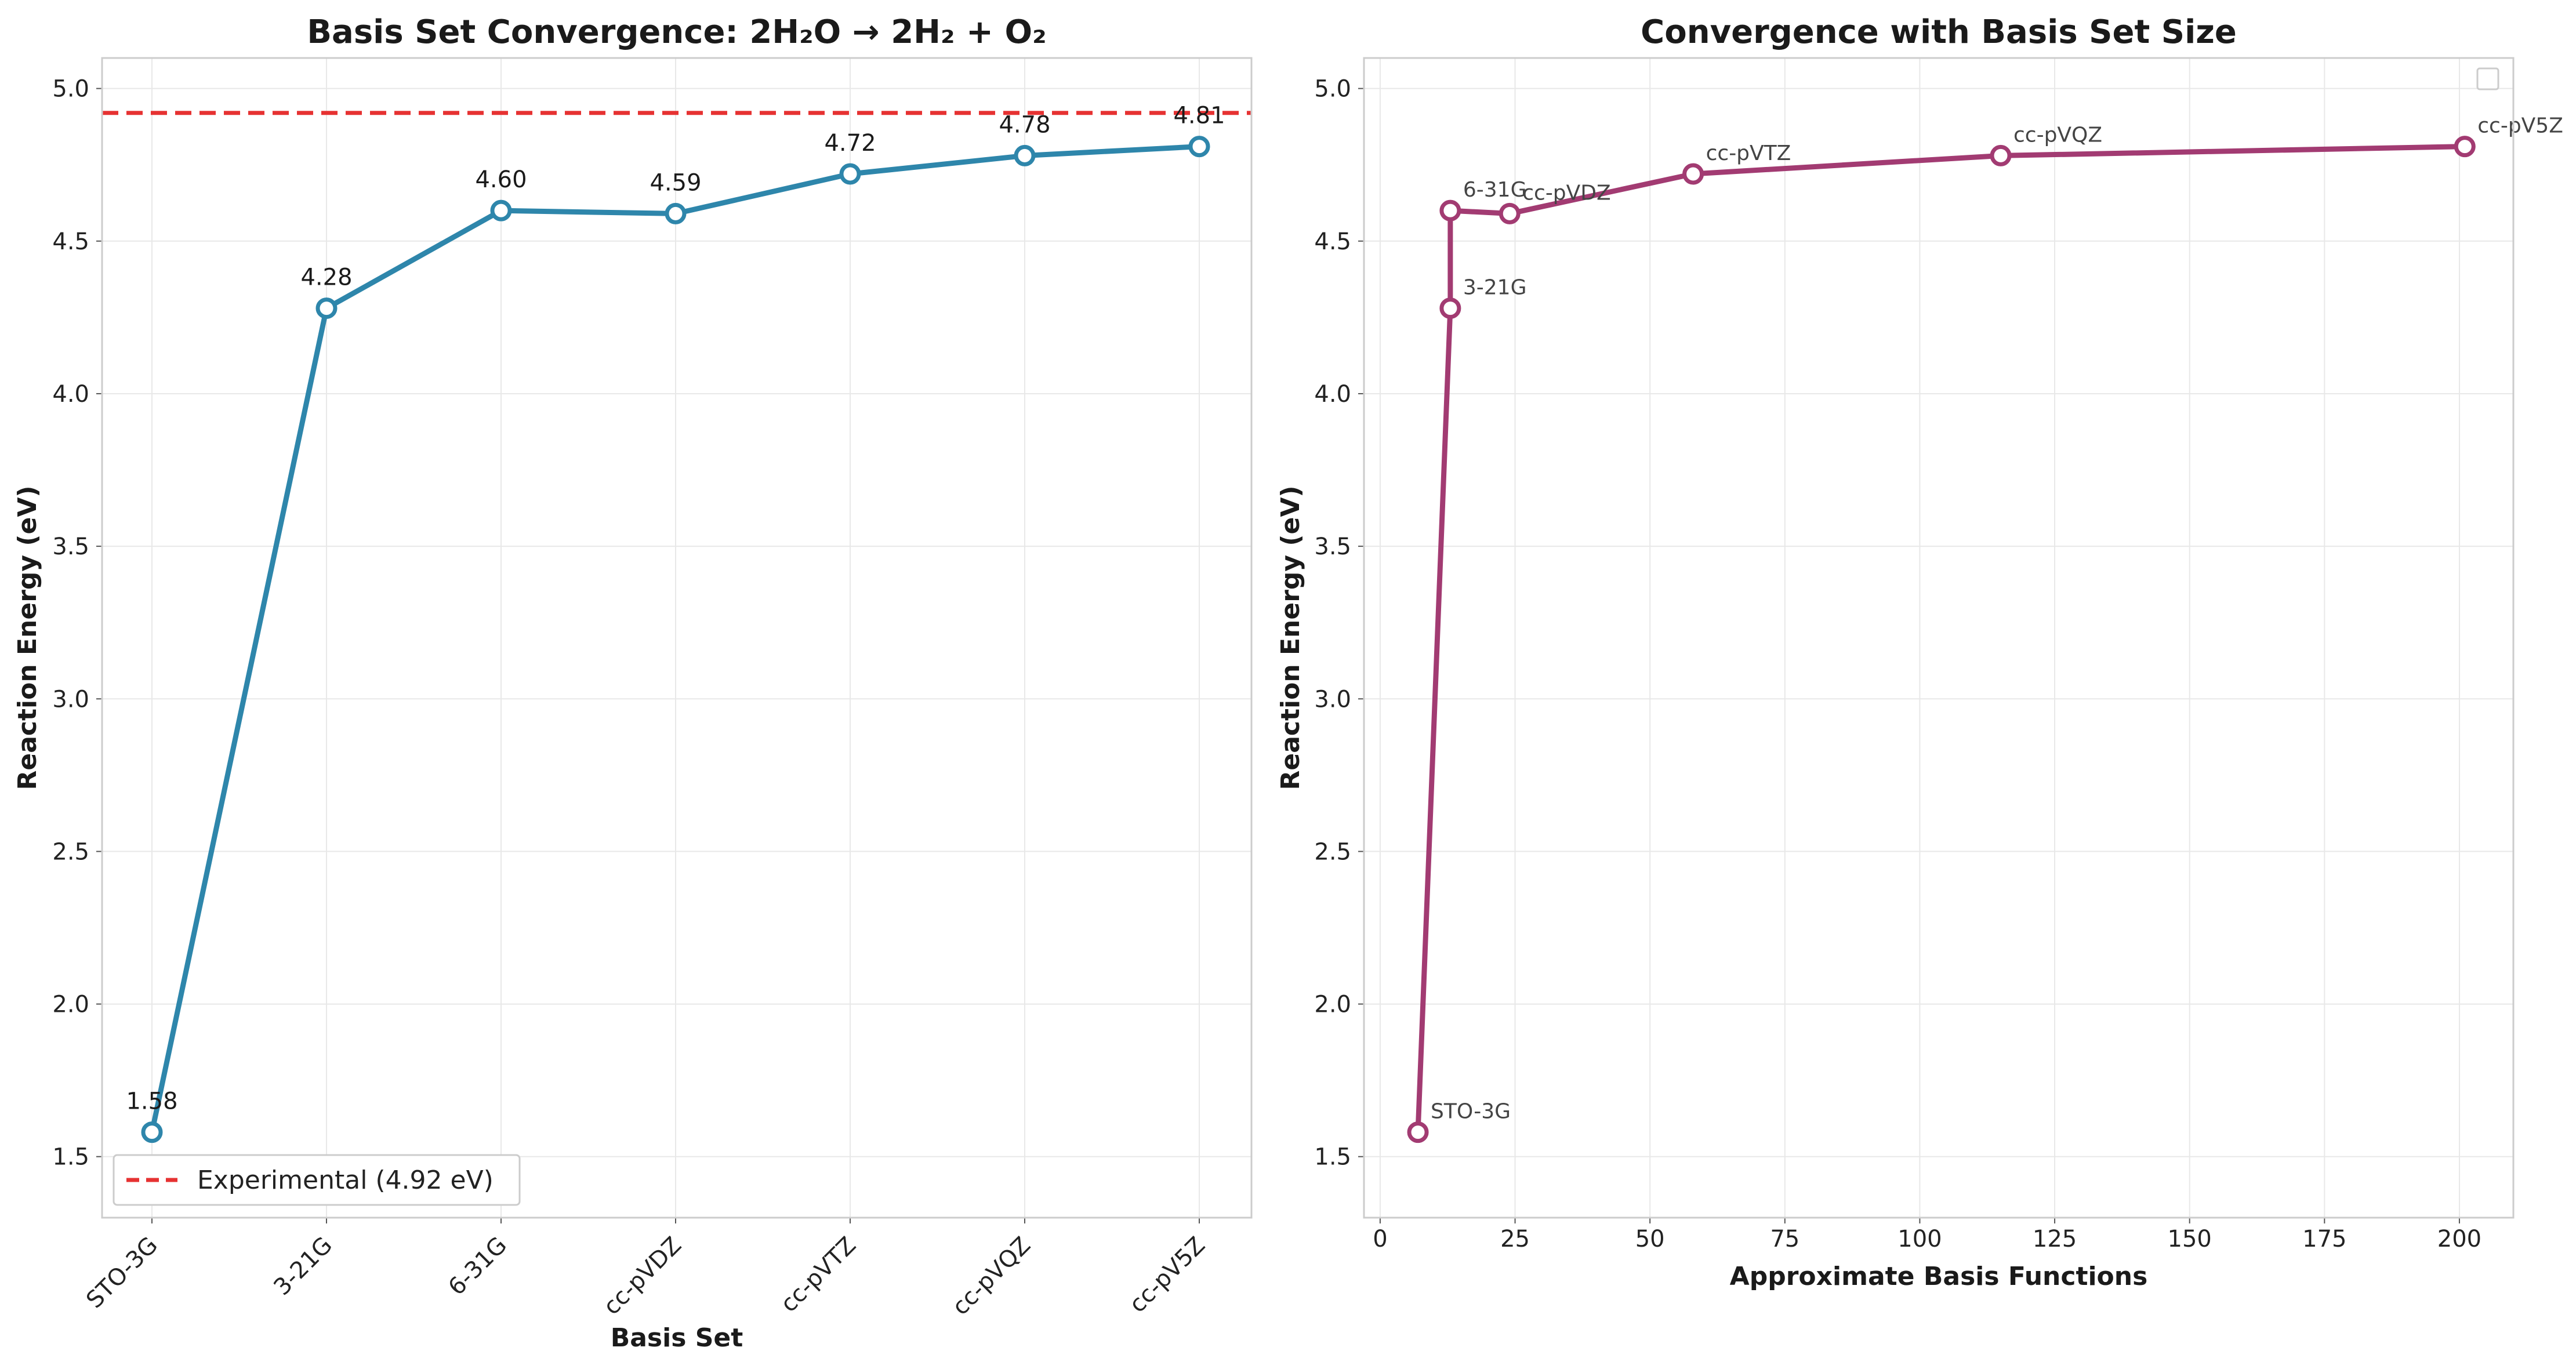 Image resolution: width=2576 pixels, height=1369 pixels. Describe the element at coordinates (1939, 32) in the screenshot. I see `right-chart-title: Convergence with Basis Set Size` at that location.